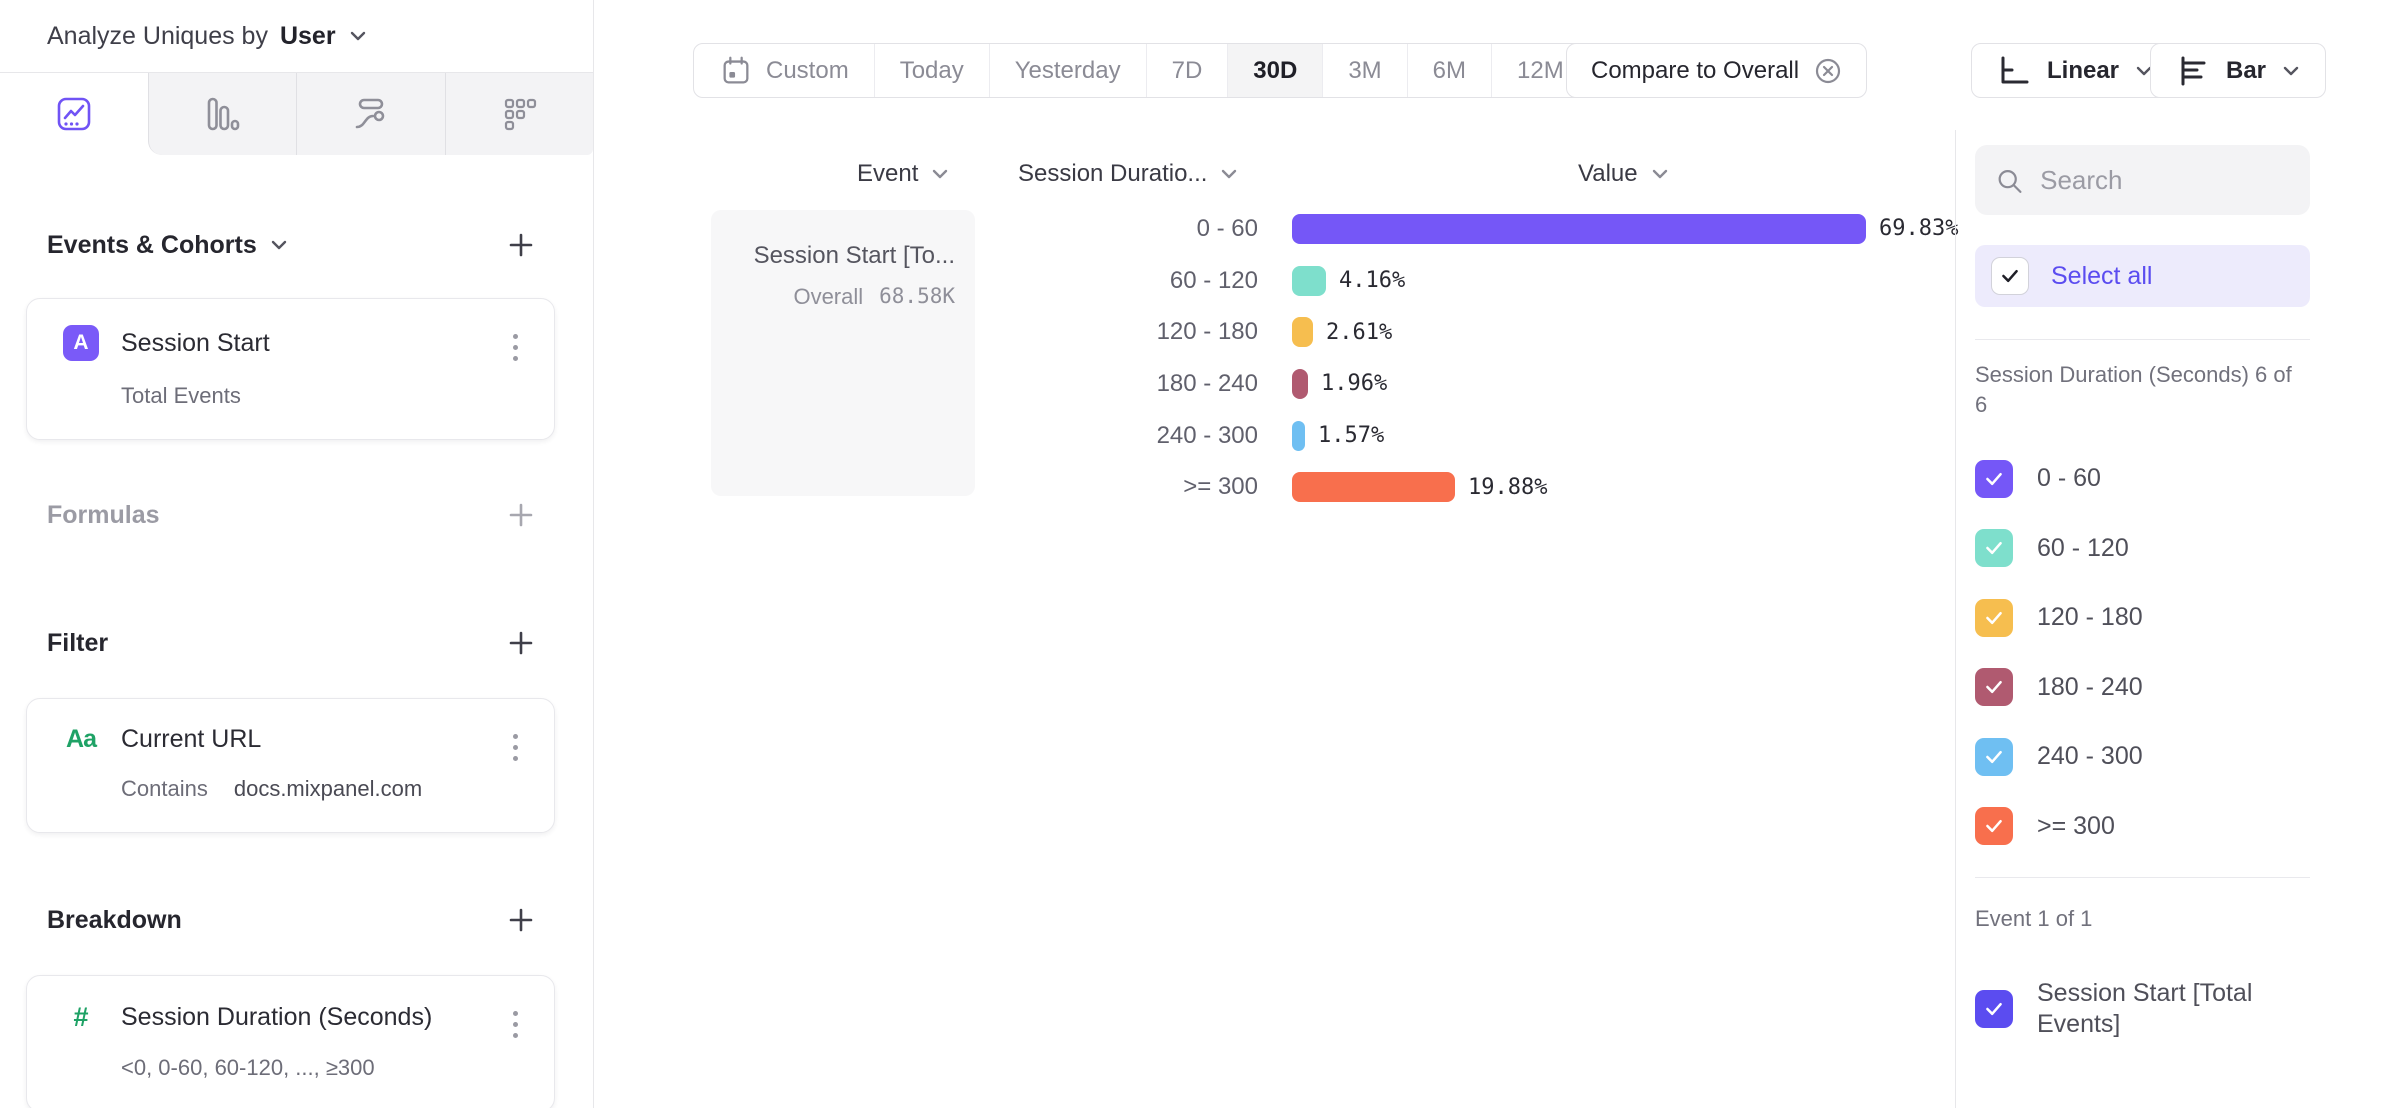  What do you see at coordinates (1828, 71) in the screenshot?
I see `remove-compare-icon` at bounding box center [1828, 71].